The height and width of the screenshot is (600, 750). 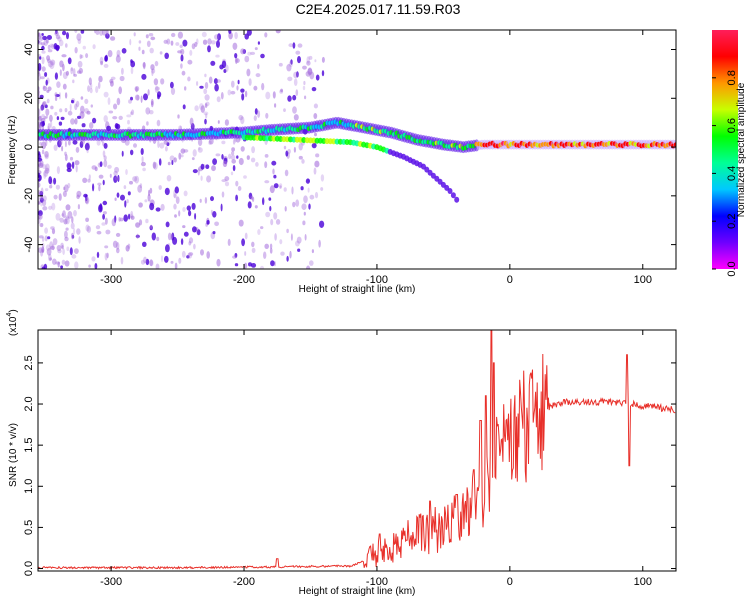 I want to click on spectrogram-y-label: Frequency (Hz), so click(x=12, y=150).